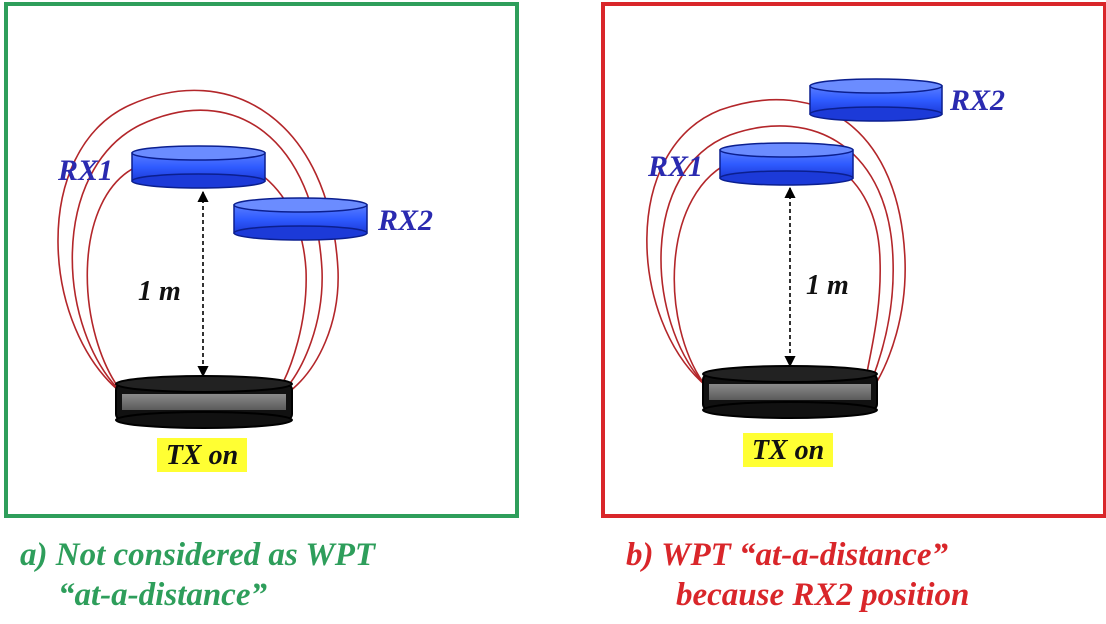 The height and width of the screenshot is (624, 1106). What do you see at coordinates (977, 100) in the screenshot?
I see `rx2-label-b: RX2` at bounding box center [977, 100].